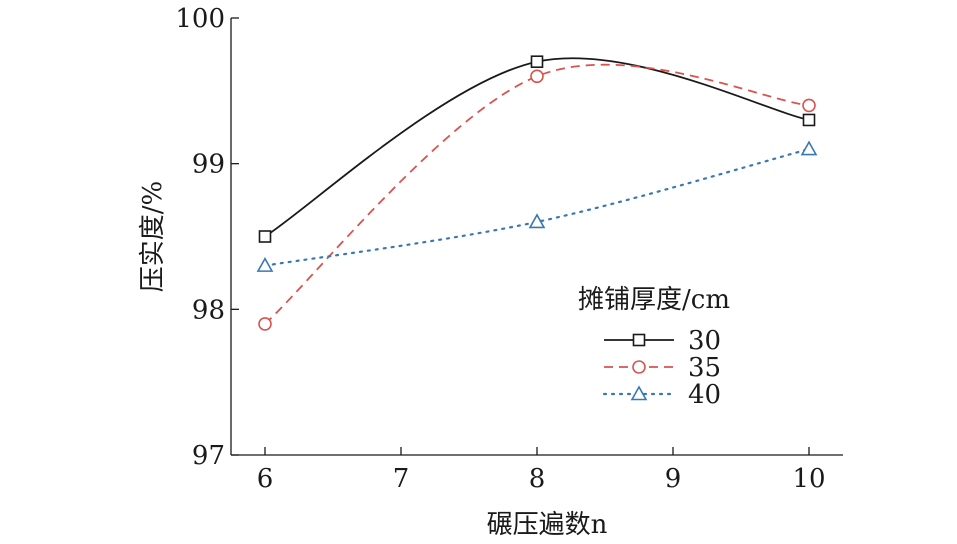 This screenshot has width=957, height=544. Describe the element at coordinates (200, 19) in the screenshot. I see `y-tick-label: 100` at that location.